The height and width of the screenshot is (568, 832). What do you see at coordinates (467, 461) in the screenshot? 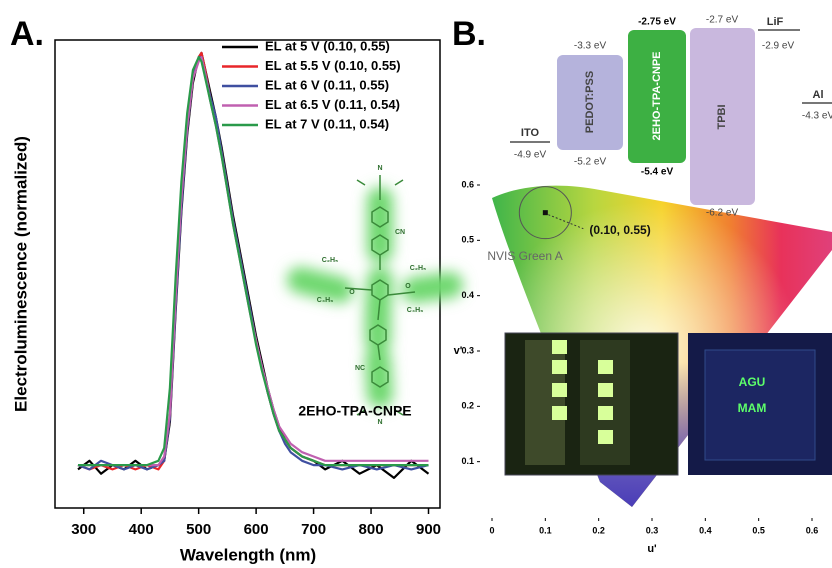
I see `y-tick-label: 0.1` at bounding box center [467, 461].